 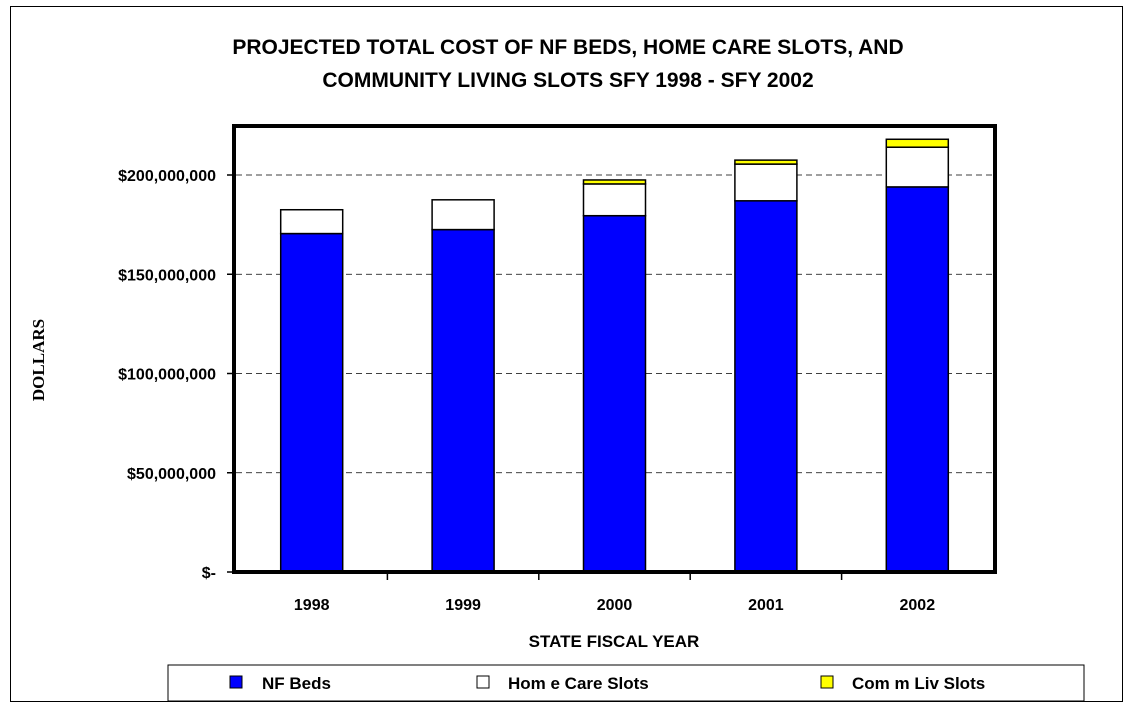 What do you see at coordinates (827, 682) in the screenshot?
I see `legend-swatch-comm-liv-slots` at bounding box center [827, 682].